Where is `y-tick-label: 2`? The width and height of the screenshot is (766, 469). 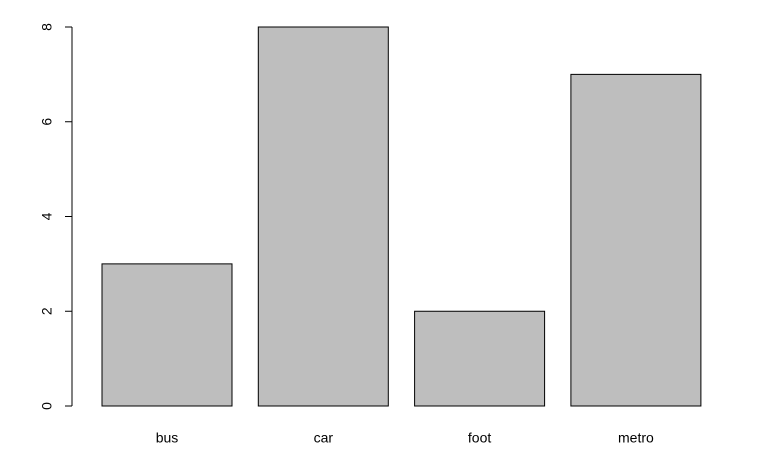 y-tick-label: 2 is located at coordinates (47, 311).